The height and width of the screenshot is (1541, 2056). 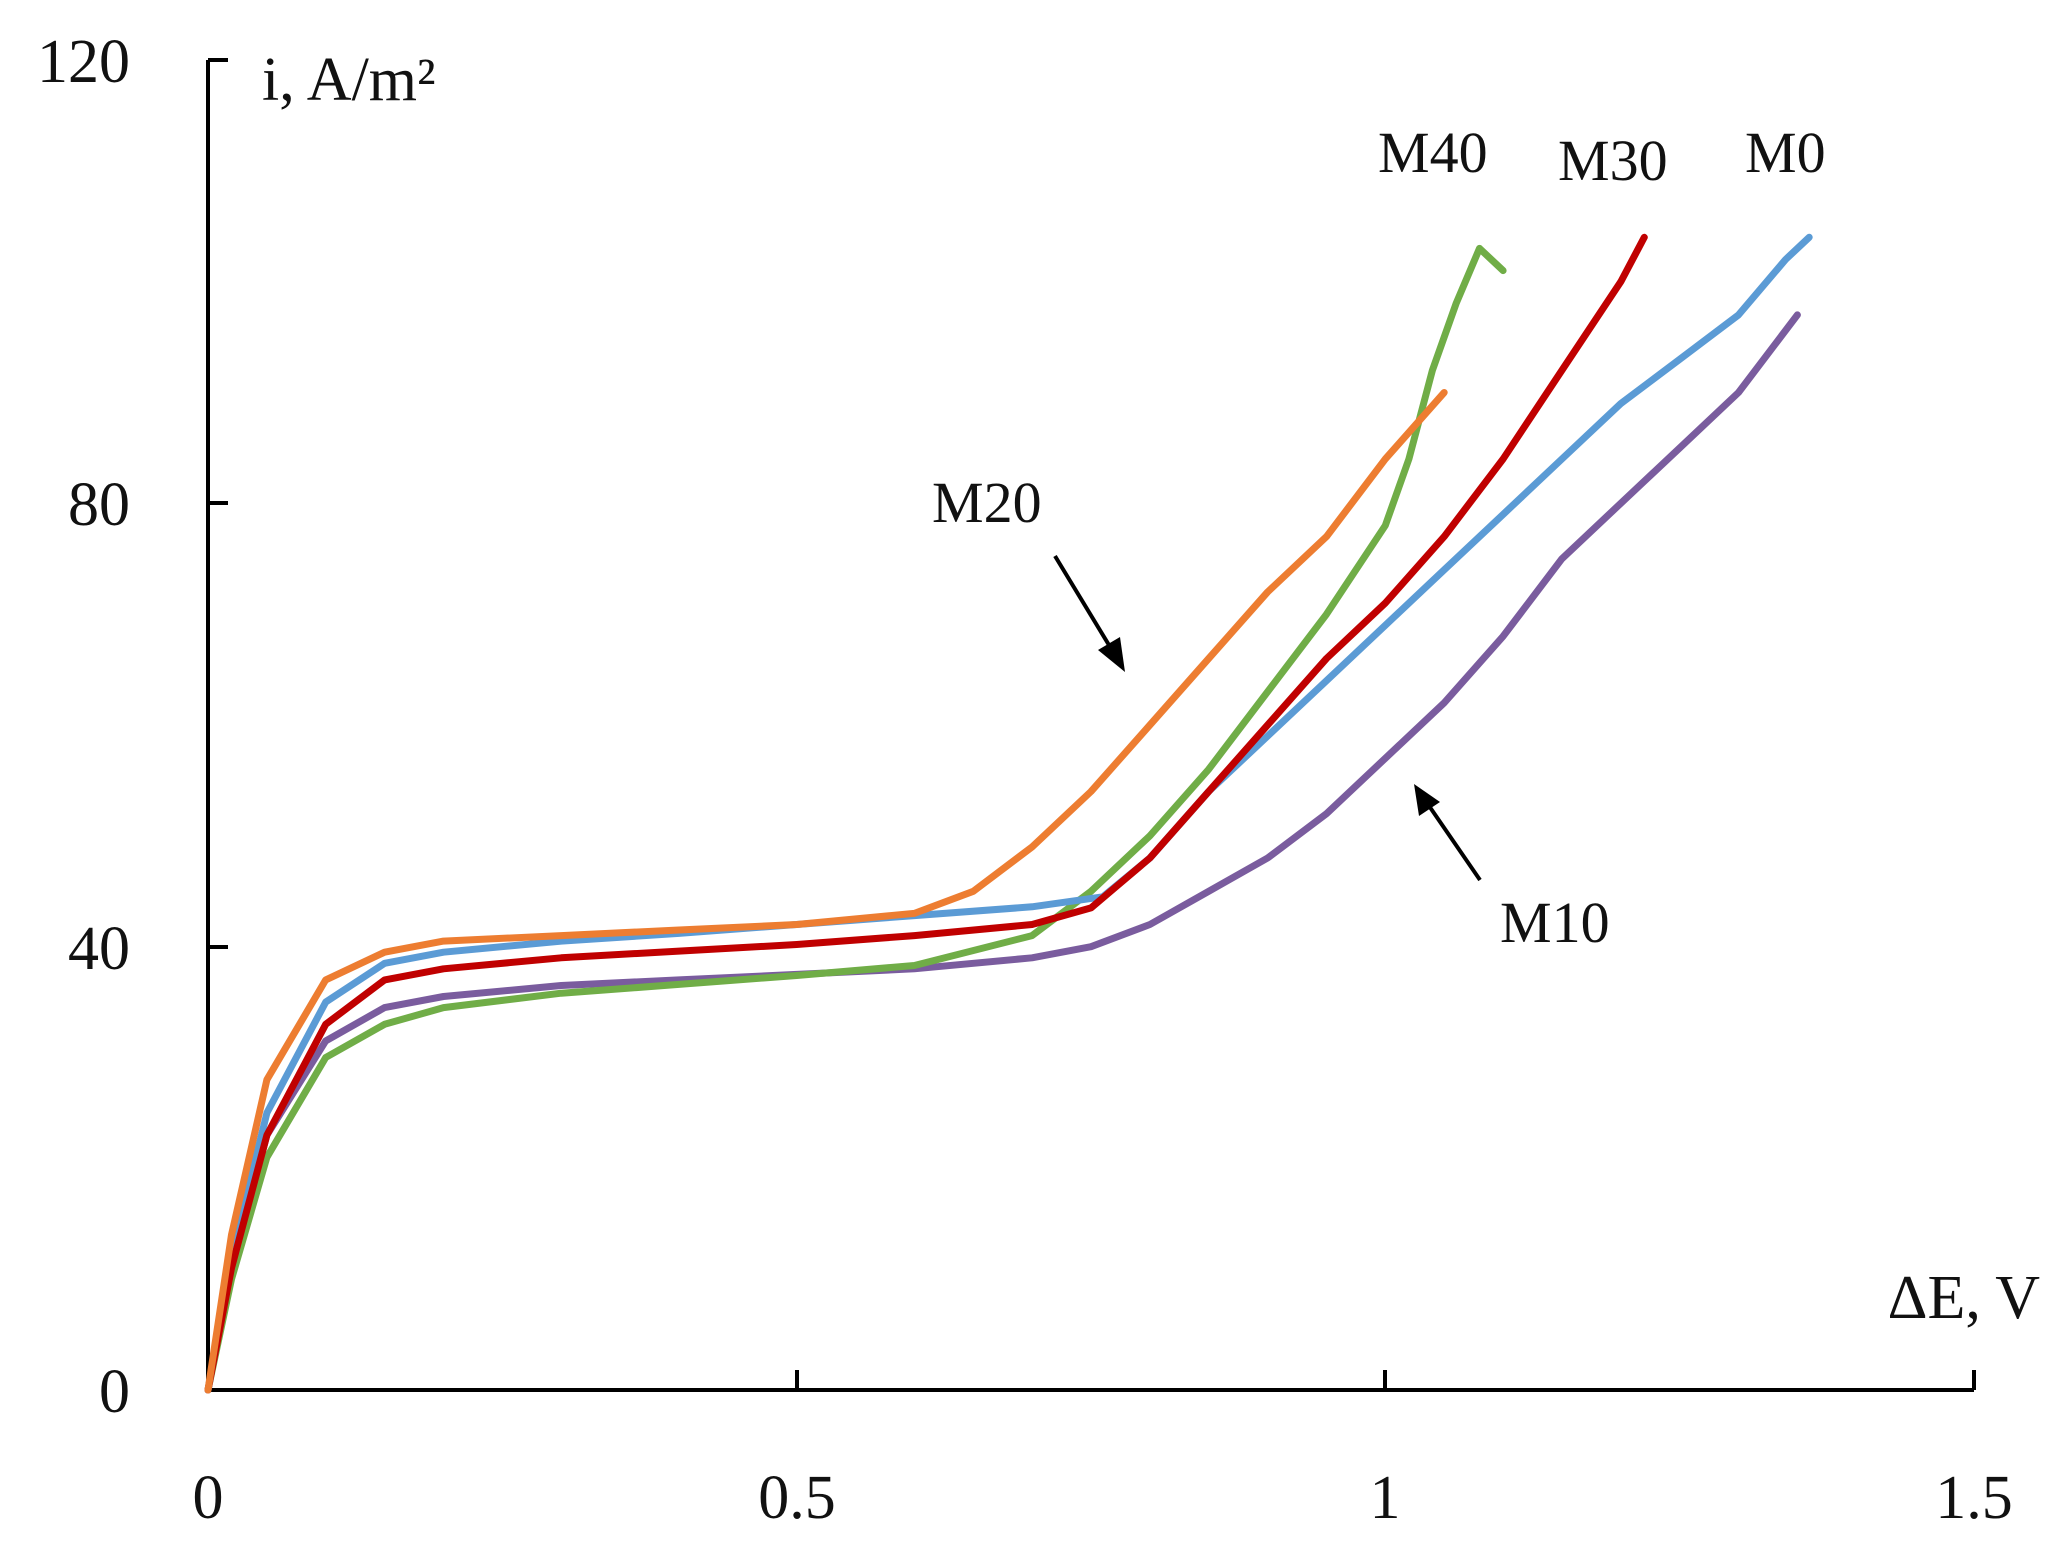 I want to click on y-tick-label-0: 0, so click(x=114, y=1392).